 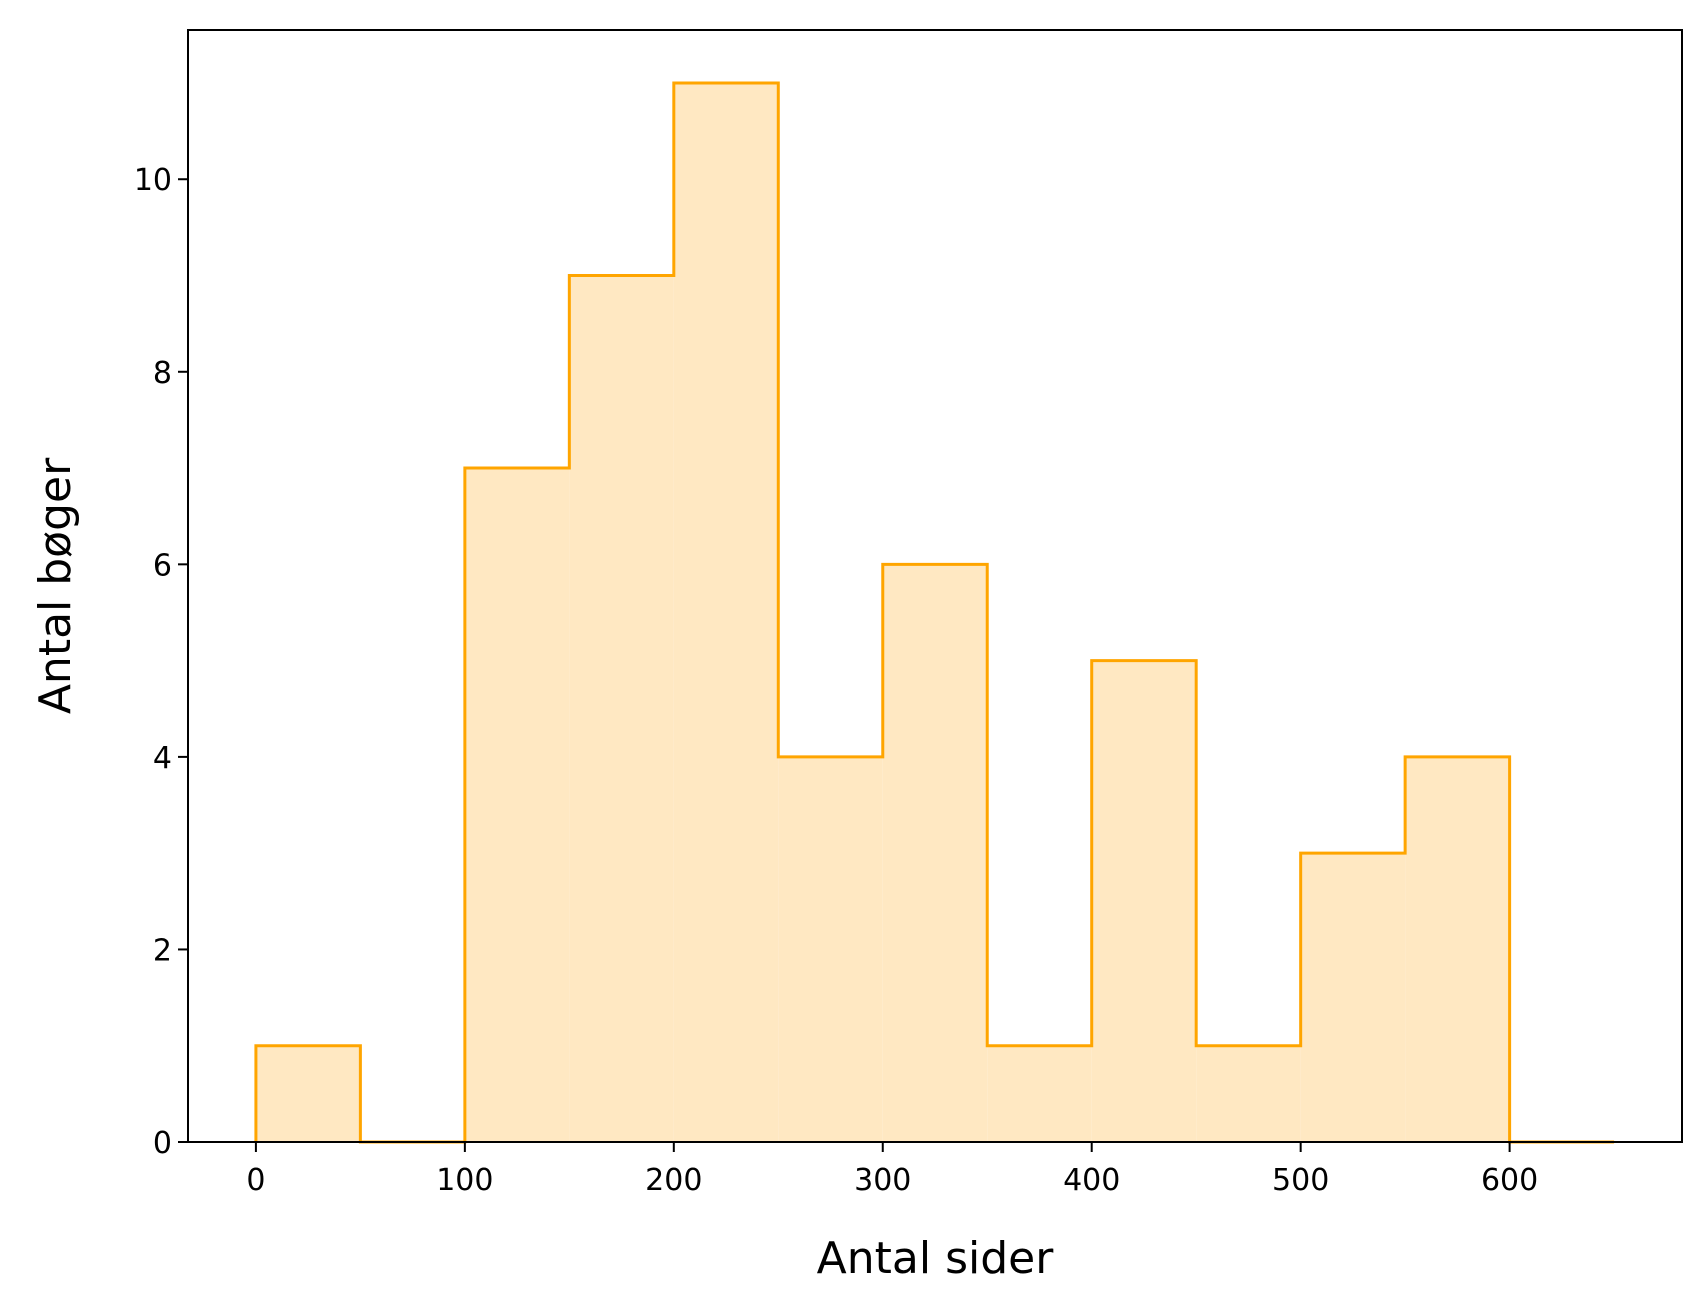 What do you see at coordinates (1091, 1180) in the screenshot?
I see `x-tick-label: 400` at bounding box center [1091, 1180].